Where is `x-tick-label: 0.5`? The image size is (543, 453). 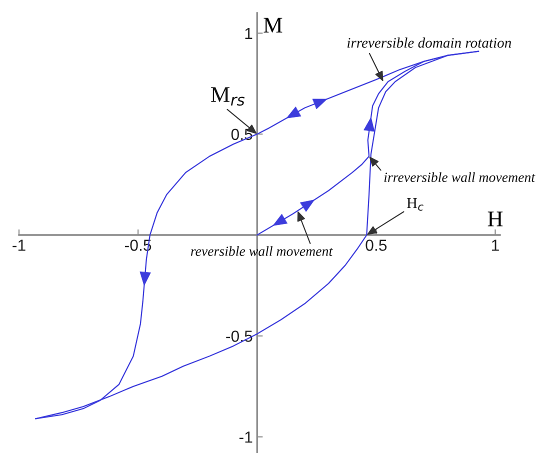 x-tick-label: 0.5 is located at coordinates (376, 245).